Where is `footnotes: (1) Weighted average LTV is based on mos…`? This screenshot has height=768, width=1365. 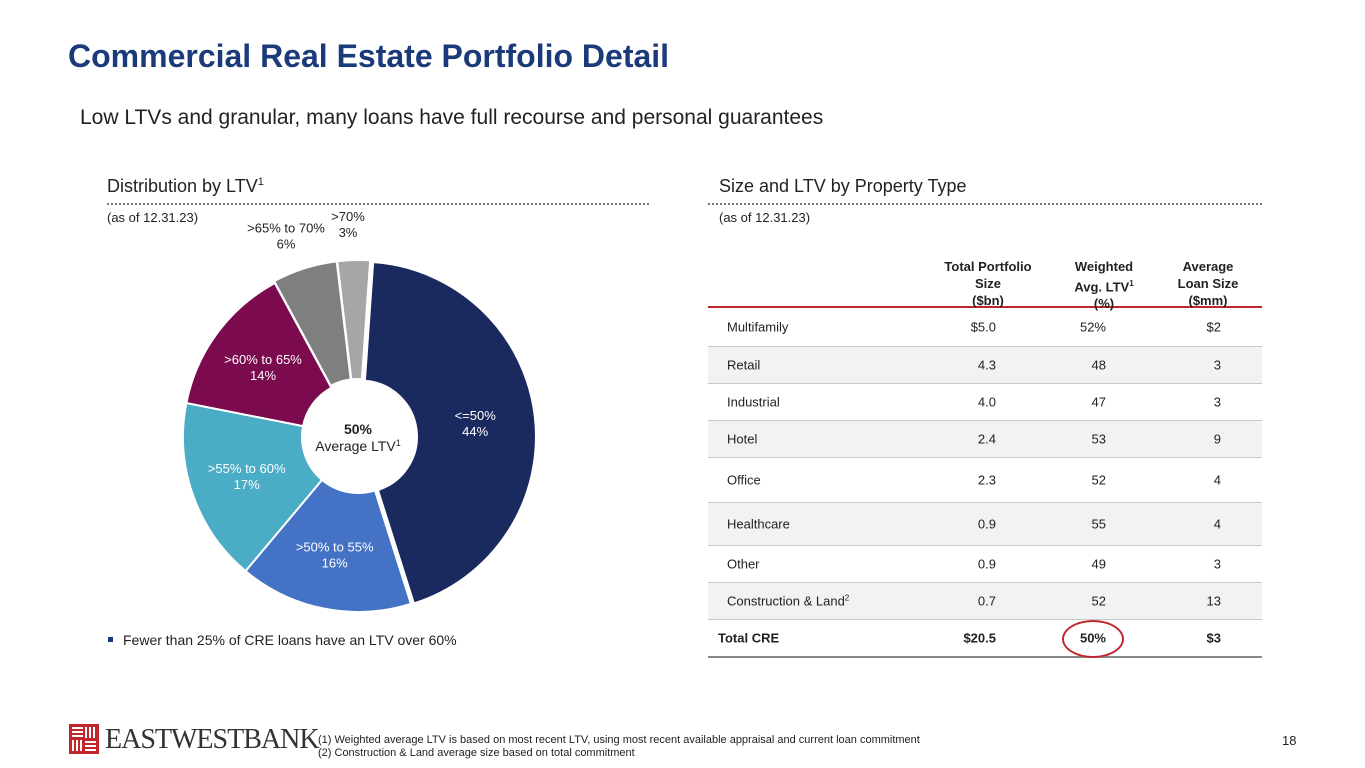
footnotes: (1) Weighted average LTV is based on mos… is located at coordinates (619, 747).